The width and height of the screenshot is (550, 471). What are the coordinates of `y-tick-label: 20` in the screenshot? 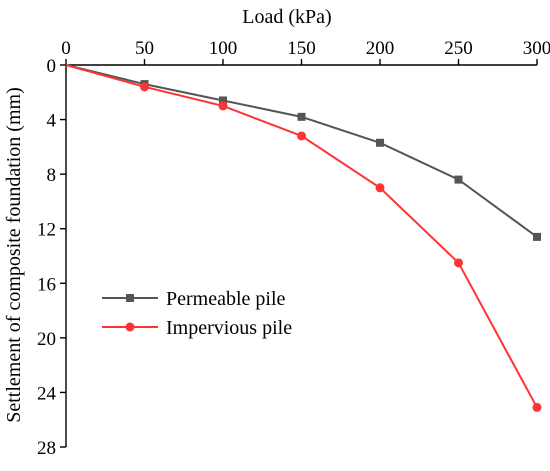 It's located at (46, 339).